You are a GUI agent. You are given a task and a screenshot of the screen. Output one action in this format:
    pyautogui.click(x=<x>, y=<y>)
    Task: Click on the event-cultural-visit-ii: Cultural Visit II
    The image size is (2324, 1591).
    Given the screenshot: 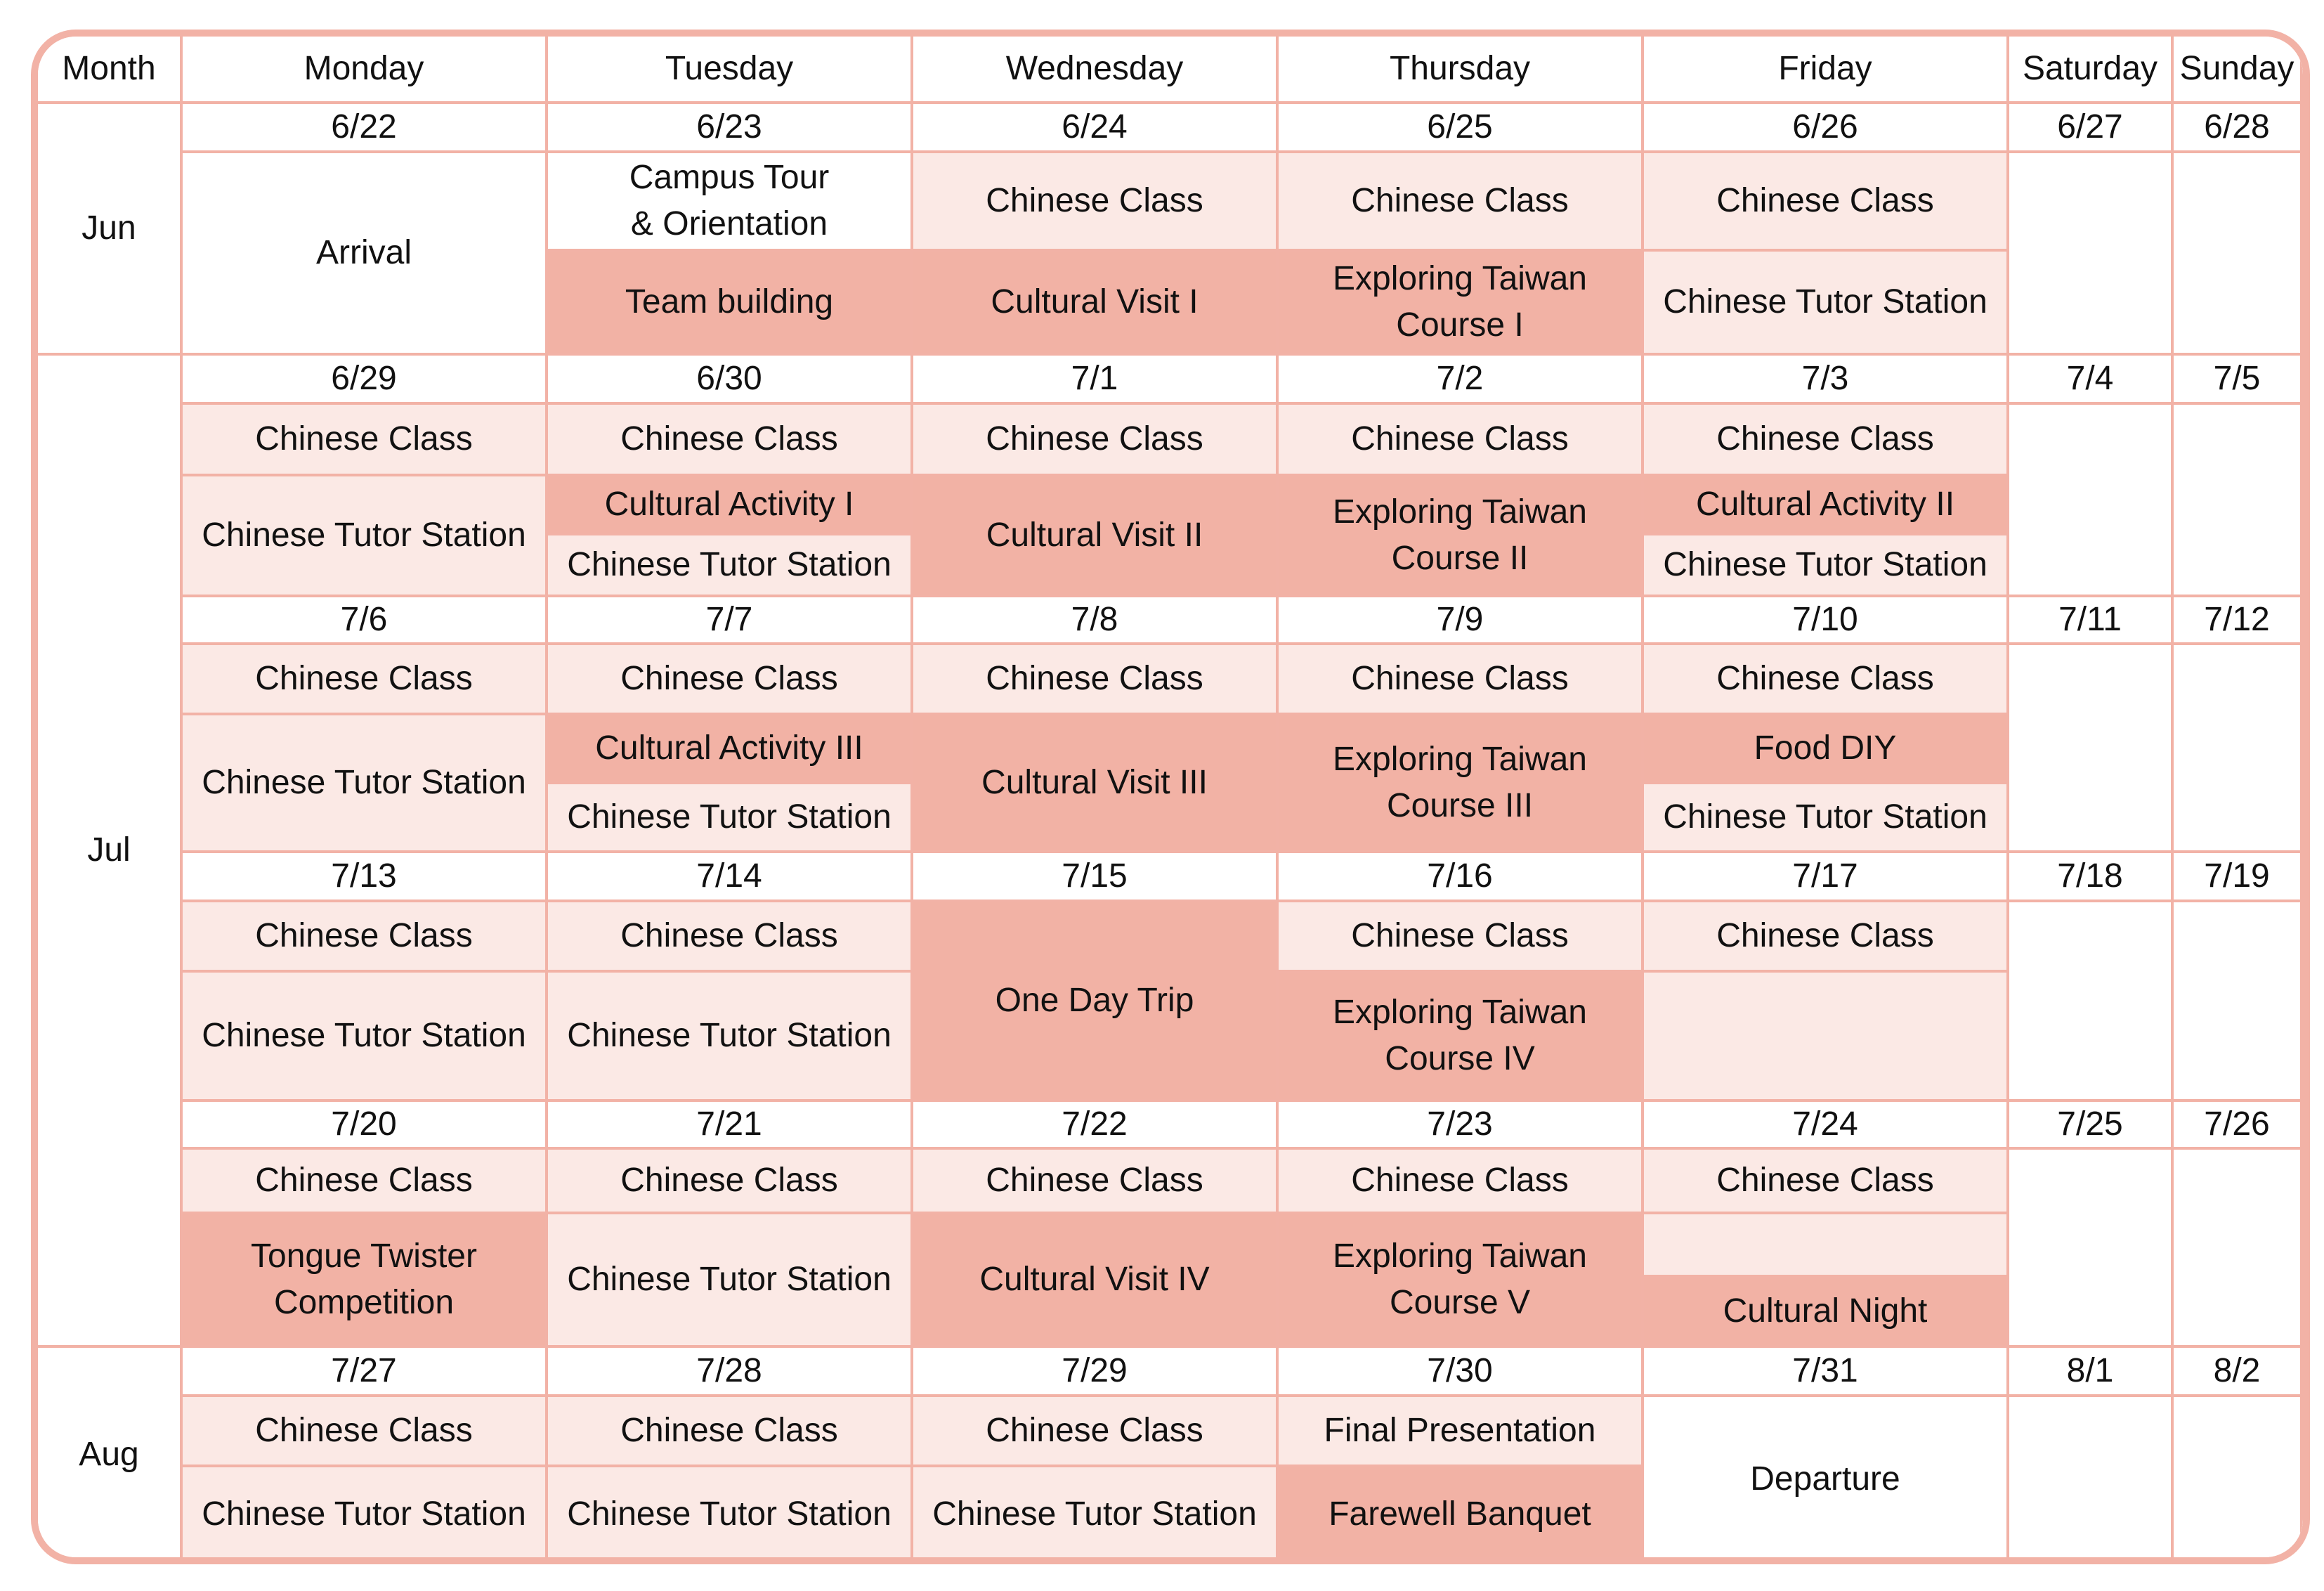 What is the action you would take?
    pyautogui.click(x=1096, y=536)
    